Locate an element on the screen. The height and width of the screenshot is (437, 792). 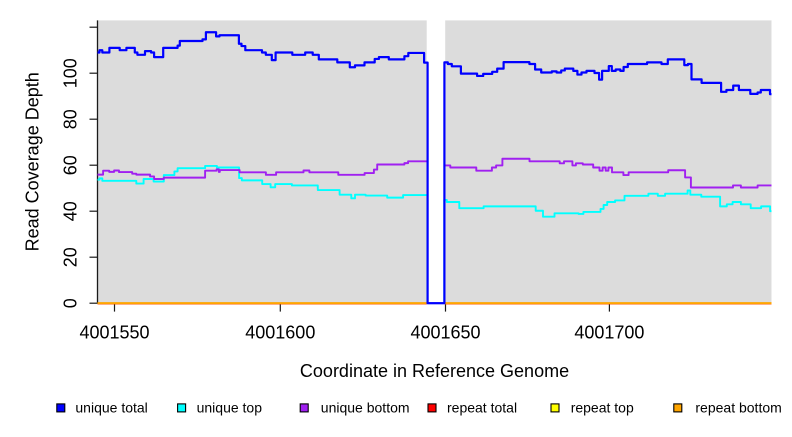
svg-text: 20 is located at coordinates (70, 257).